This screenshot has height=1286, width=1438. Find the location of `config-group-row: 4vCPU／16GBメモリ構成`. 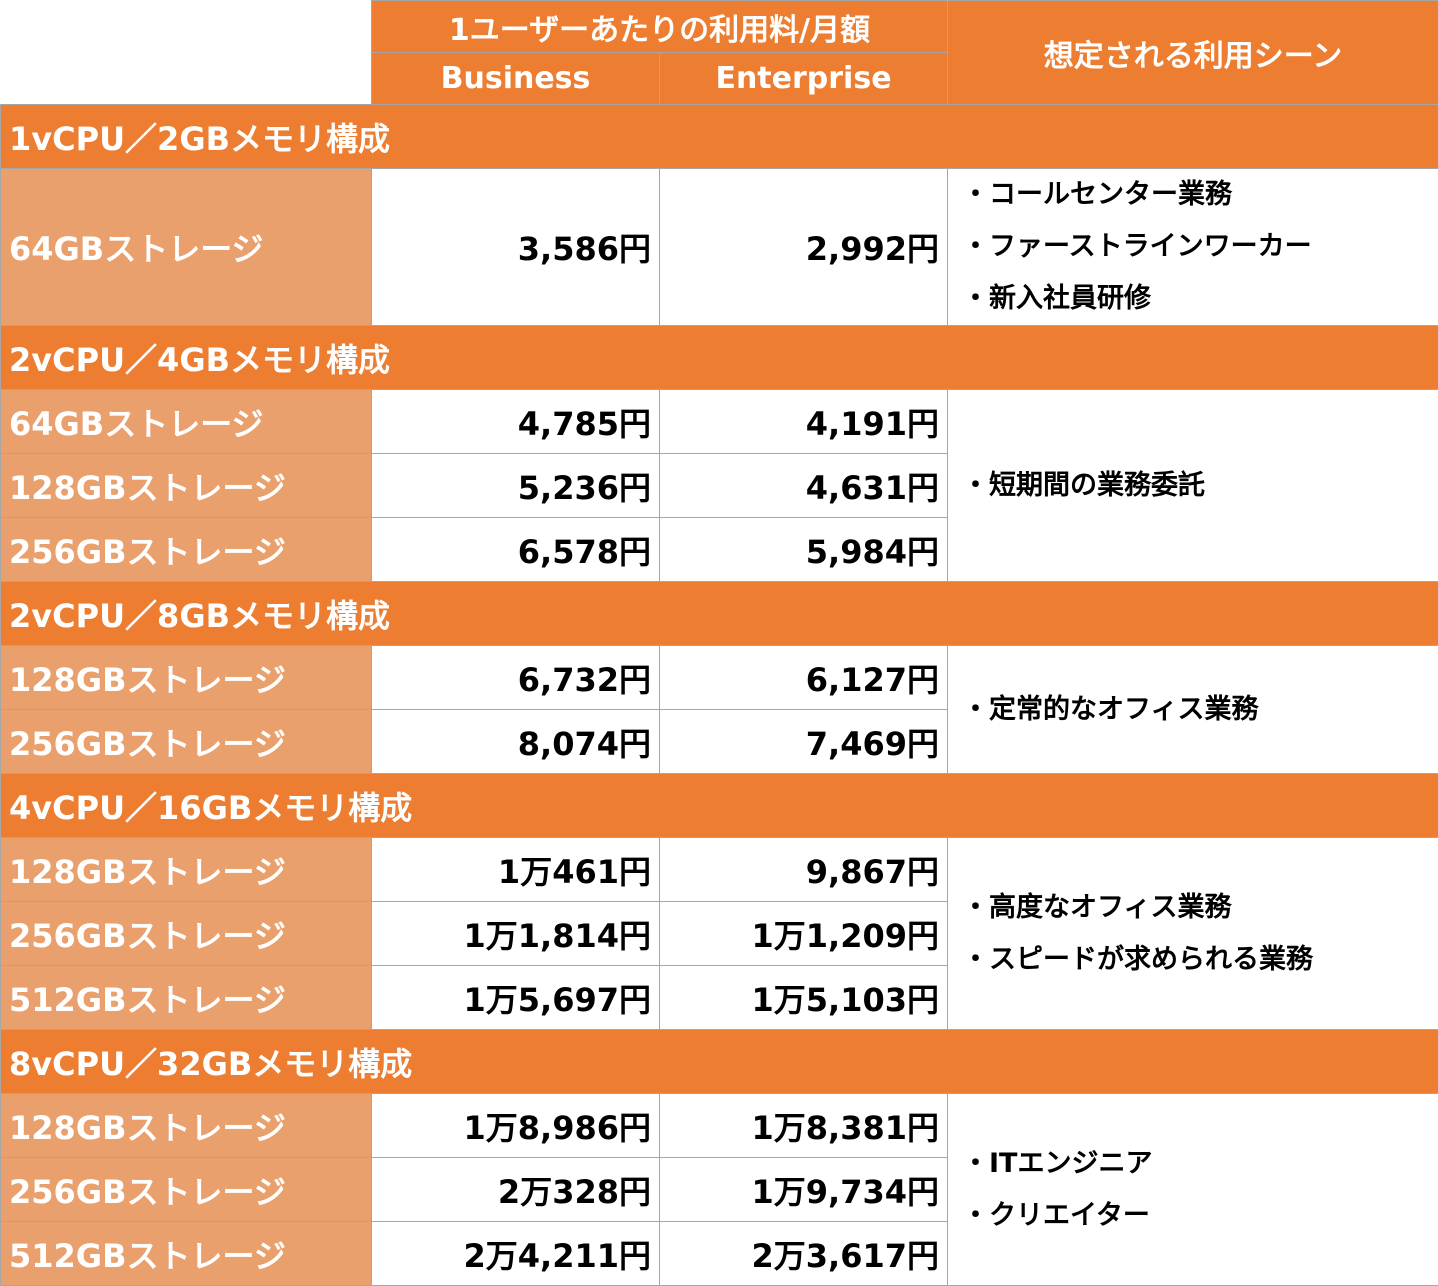

config-group-row: 4vCPU／16GBメモリ構成 is located at coordinates (719, 805).